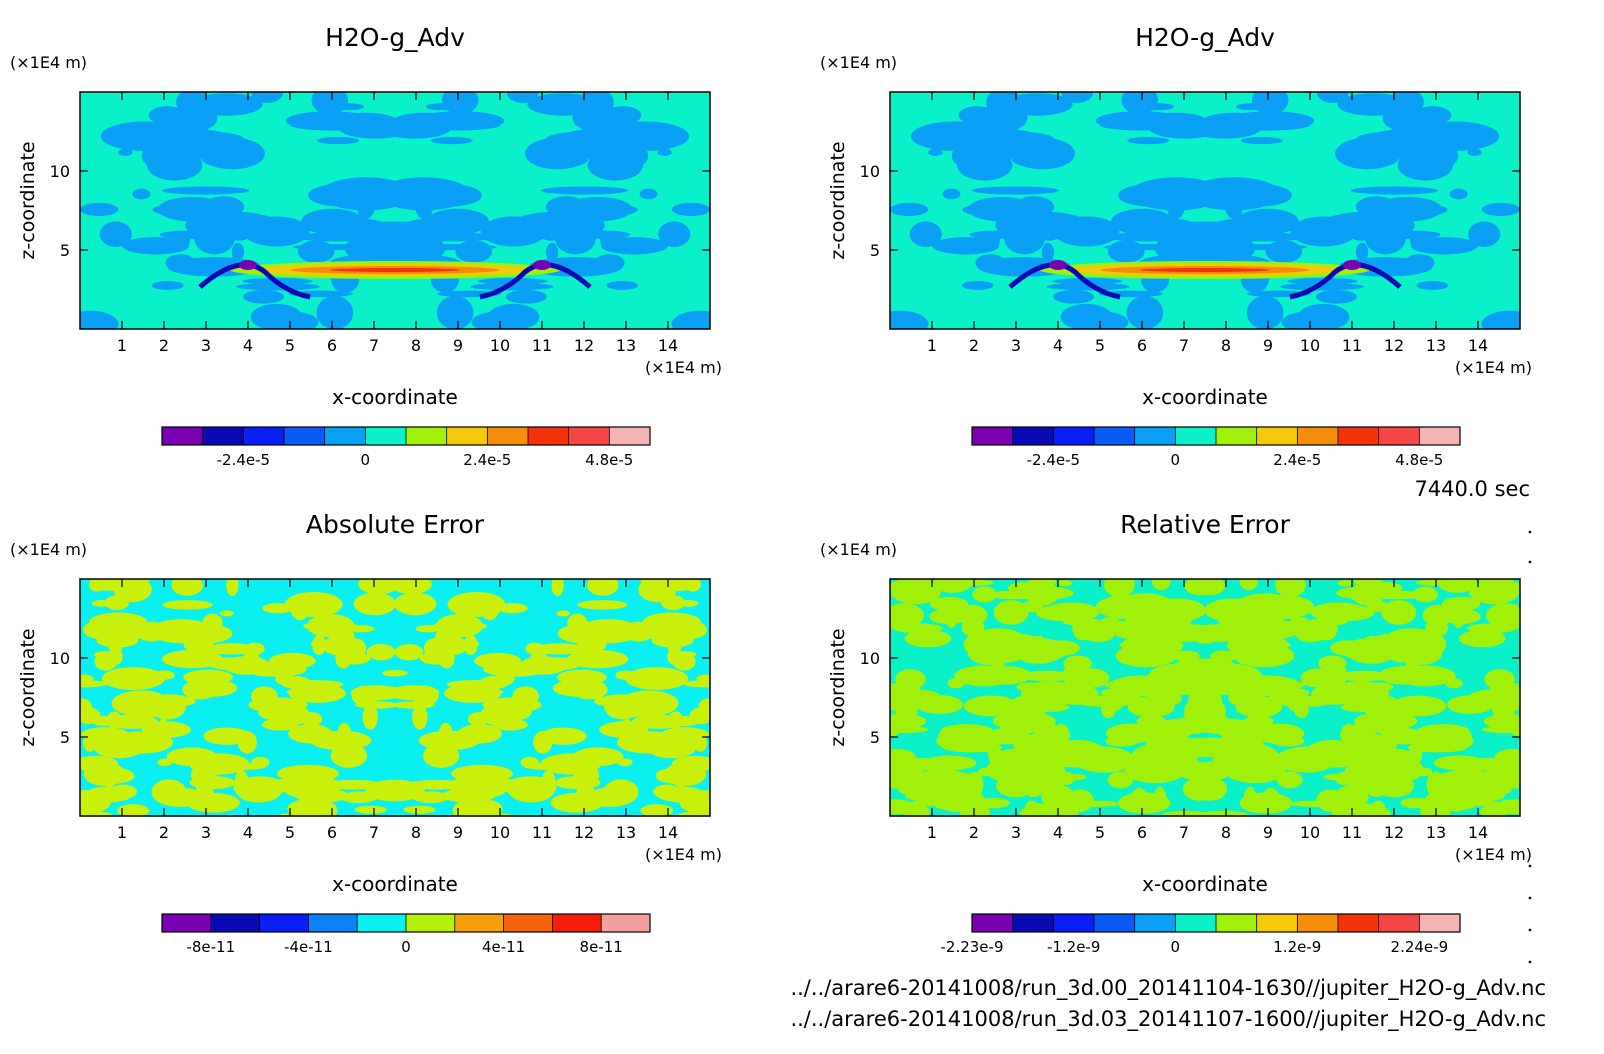 The image size is (1604, 1054). What do you see at coordinates (60, 658) in the screenshot?
I see `y-tick-label: 10` at bounding box center [60, 658].